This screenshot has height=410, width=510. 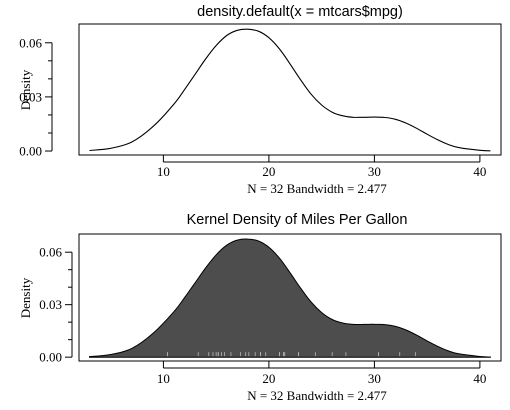 What do you see at coordinates (300, 12) in the screenshot?
I see `chart-title: density.default(x = mtcars$mpg)` at bounding box center [300, 12].